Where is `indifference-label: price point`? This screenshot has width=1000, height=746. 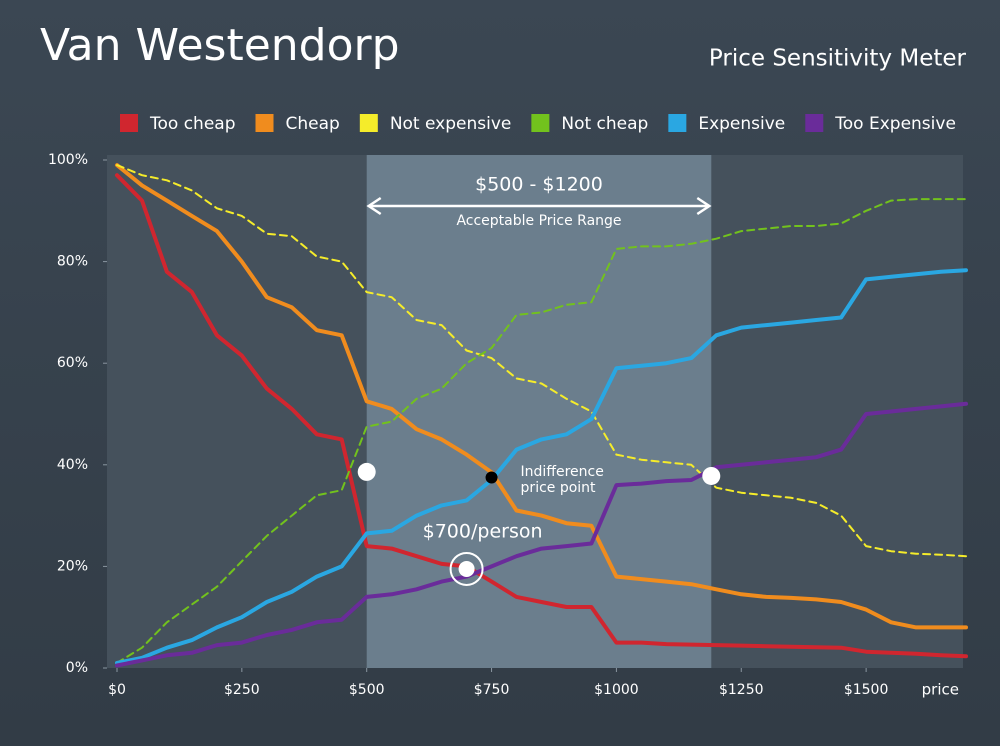
indifference-label: price point is located at coordinates (559, 488).